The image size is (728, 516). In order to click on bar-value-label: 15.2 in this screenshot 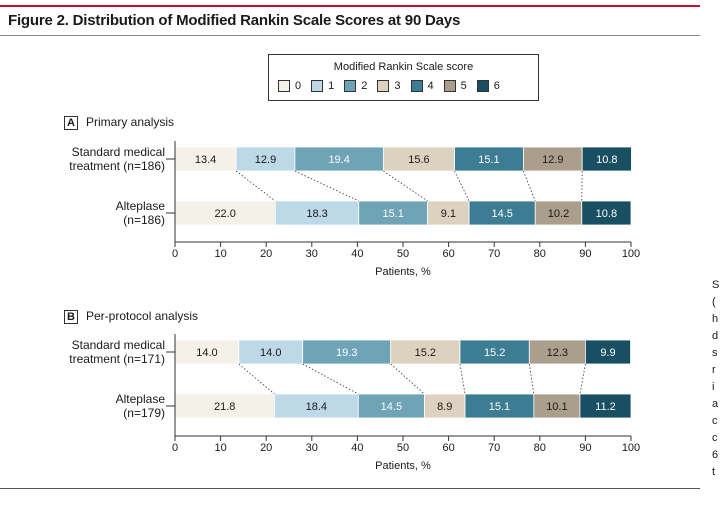, I will do `click(425, 353)`.